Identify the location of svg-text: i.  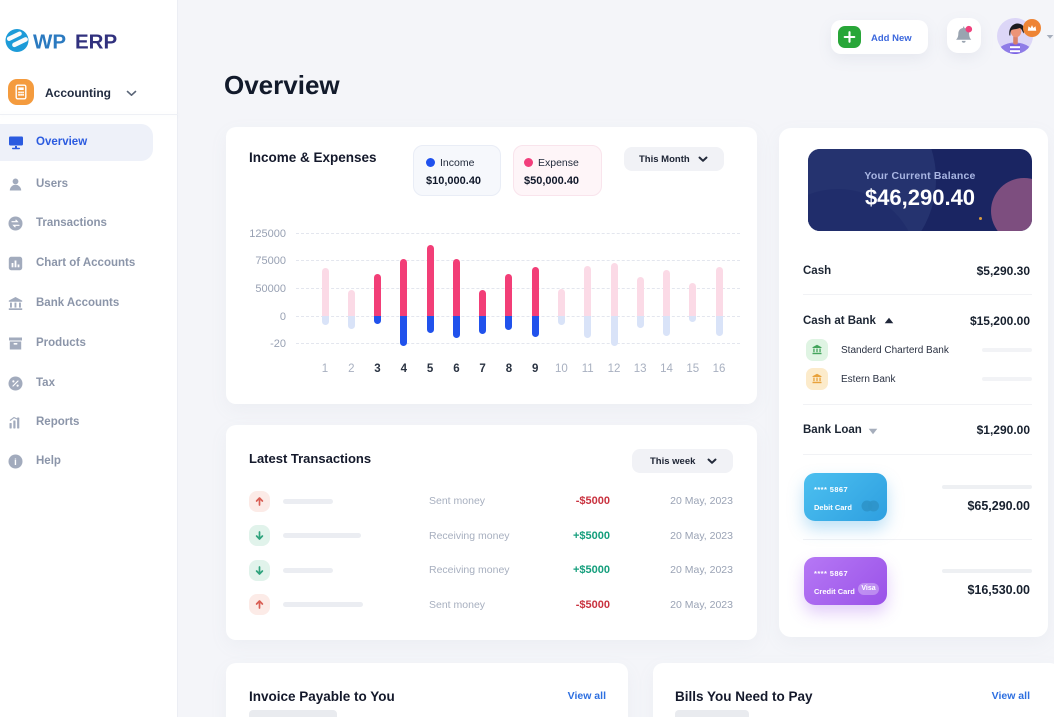
(15, 462).